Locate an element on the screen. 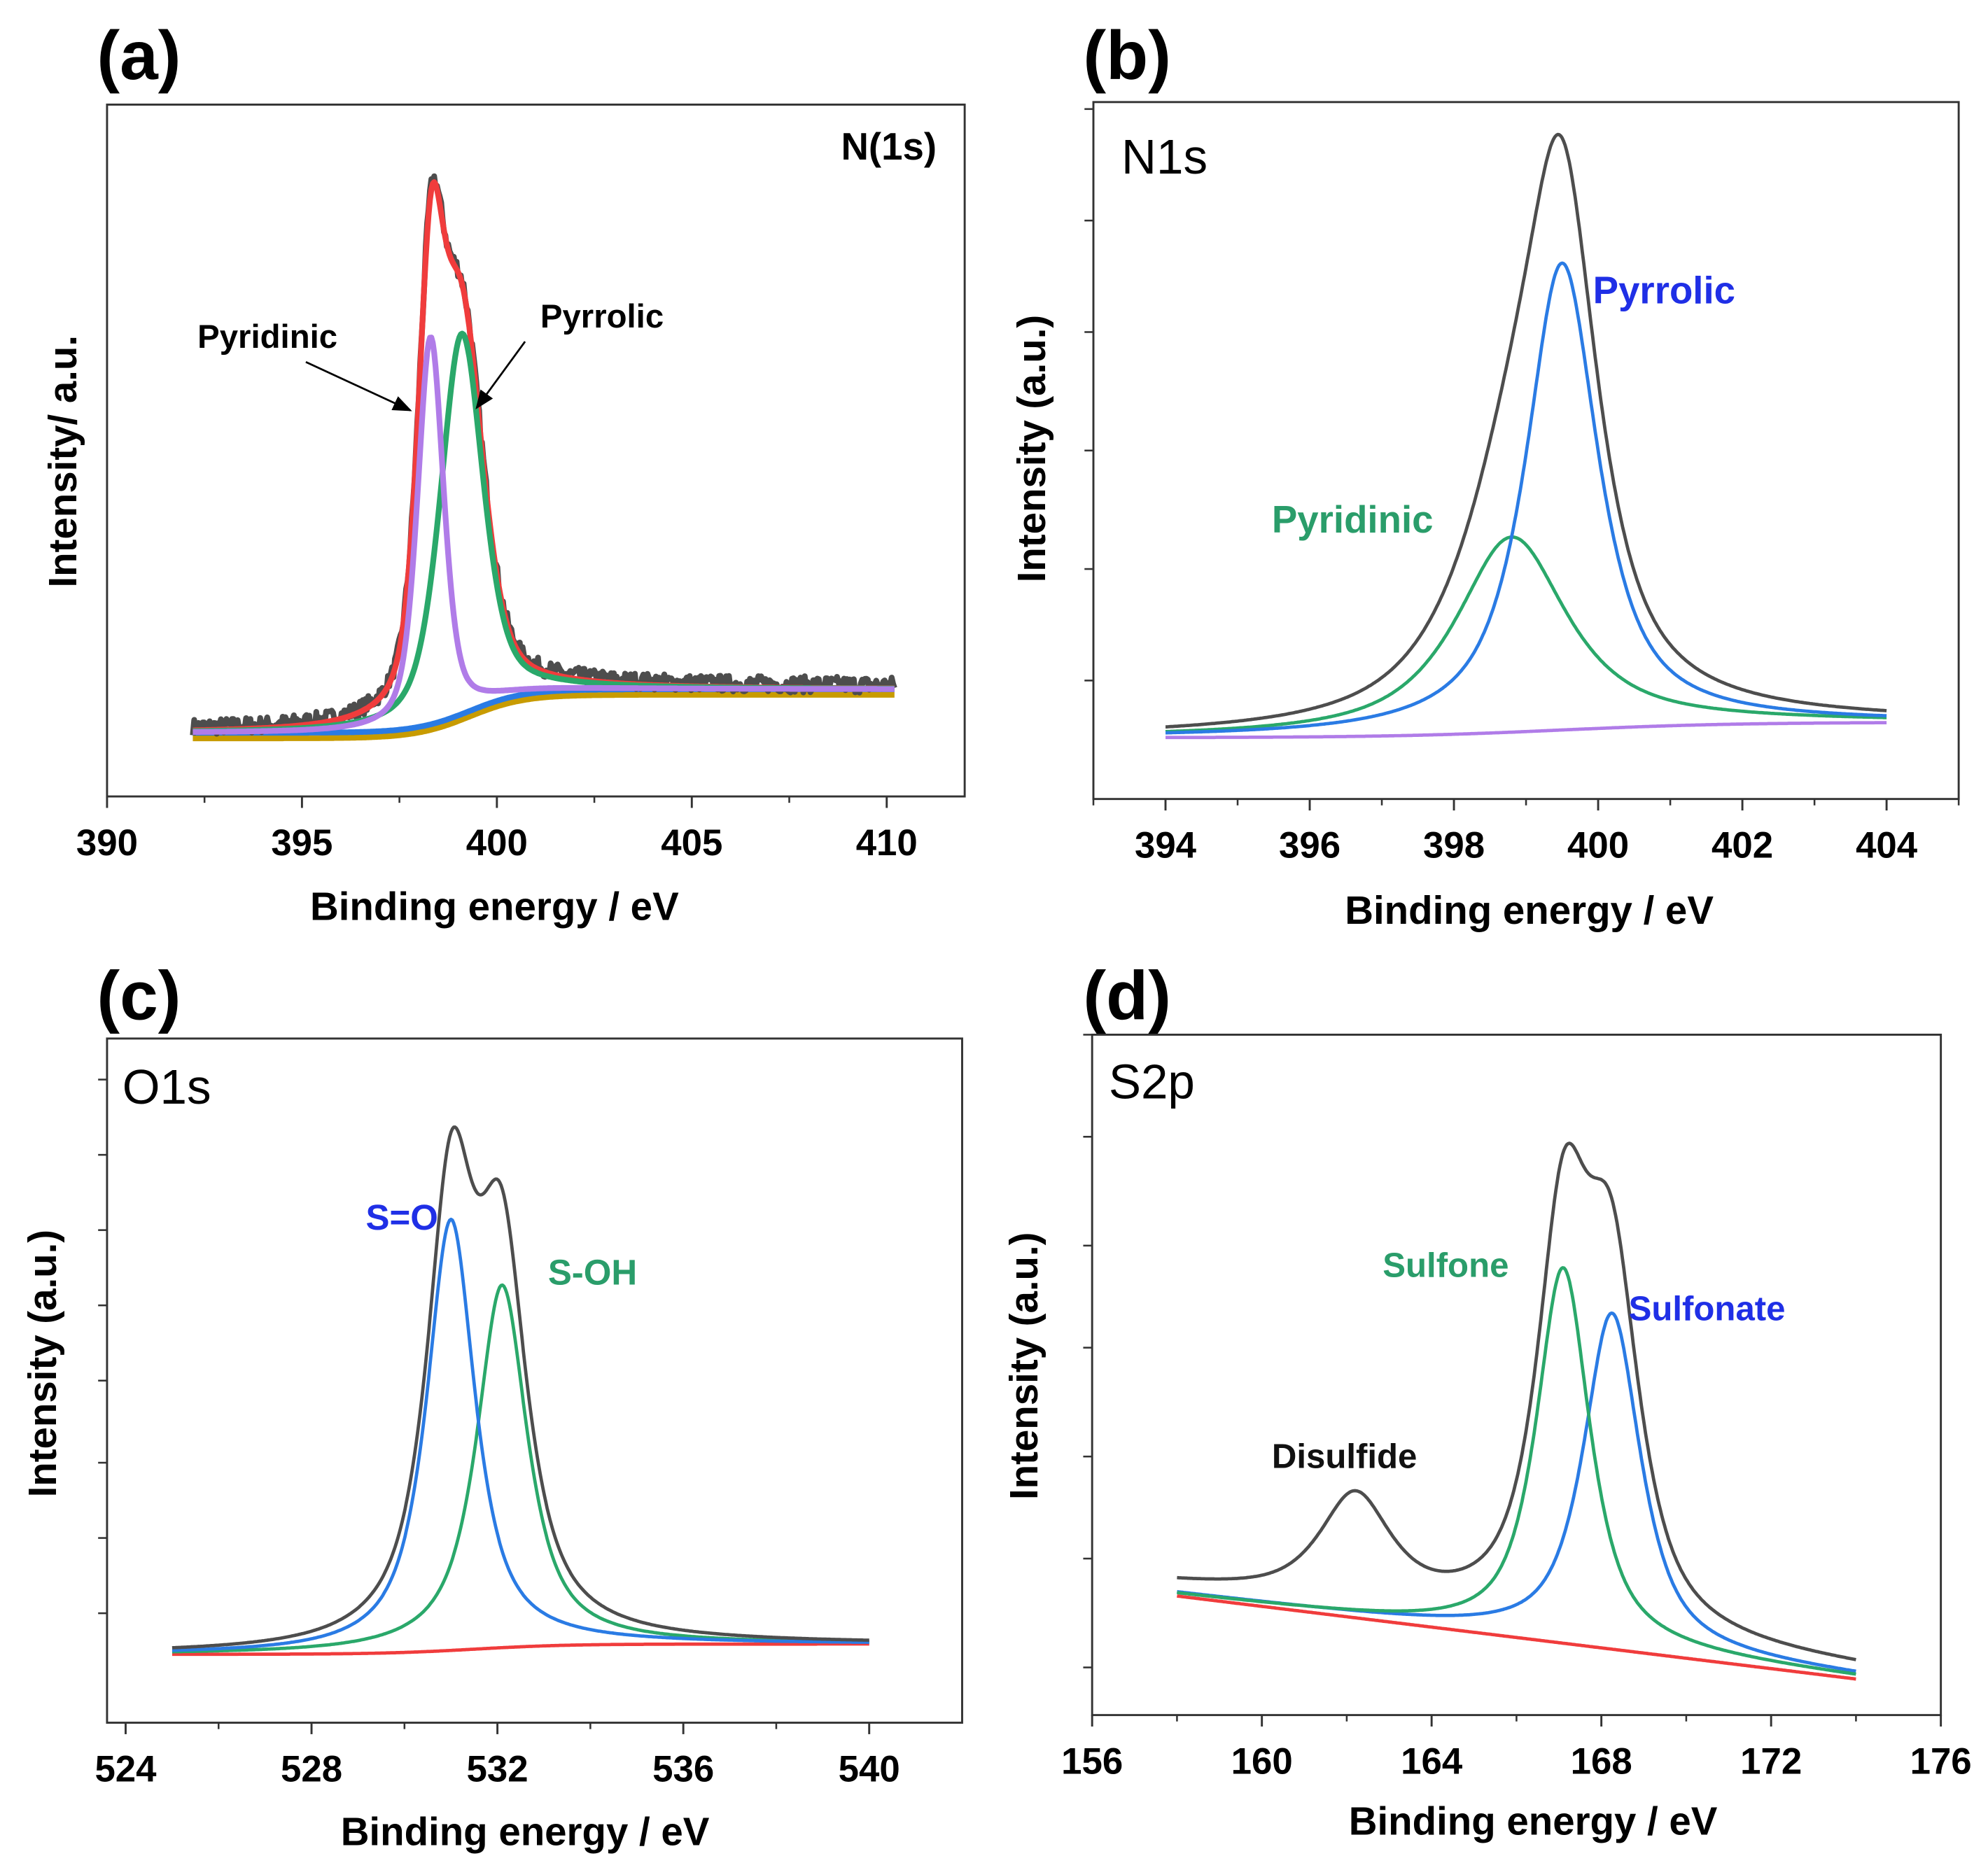 The width and height of the screenshot is (1988, 1863). x-tick-label: 172 is located at coordinates (1771, 1761).